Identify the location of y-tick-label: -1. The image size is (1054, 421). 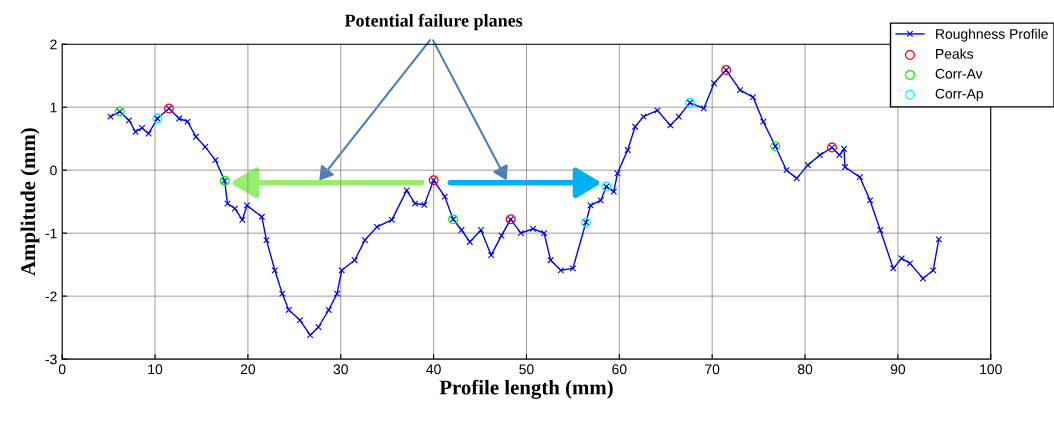
(51, 233).